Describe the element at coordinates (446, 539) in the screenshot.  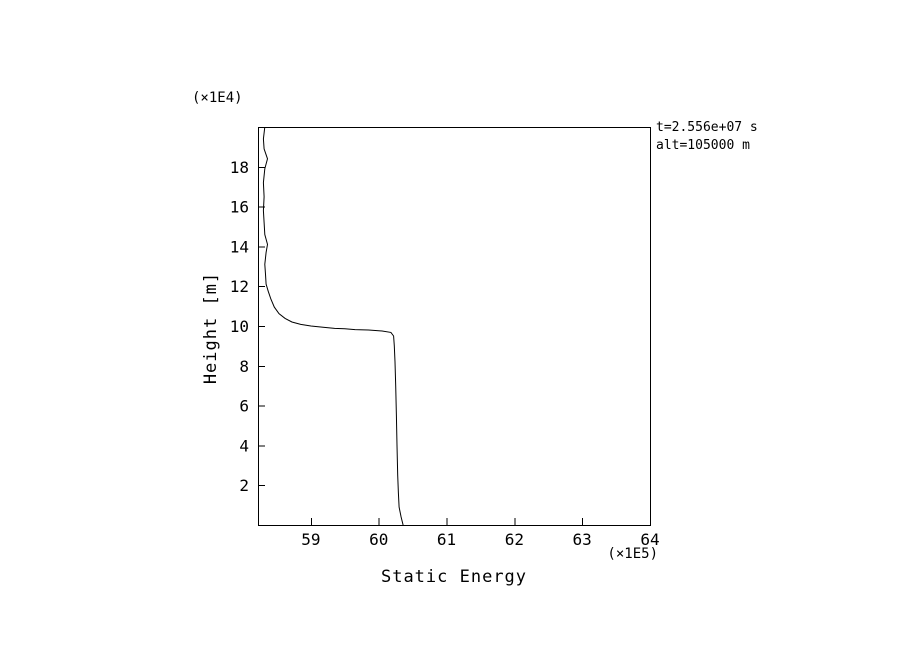
I see `x-tick-label: 61` at that location.